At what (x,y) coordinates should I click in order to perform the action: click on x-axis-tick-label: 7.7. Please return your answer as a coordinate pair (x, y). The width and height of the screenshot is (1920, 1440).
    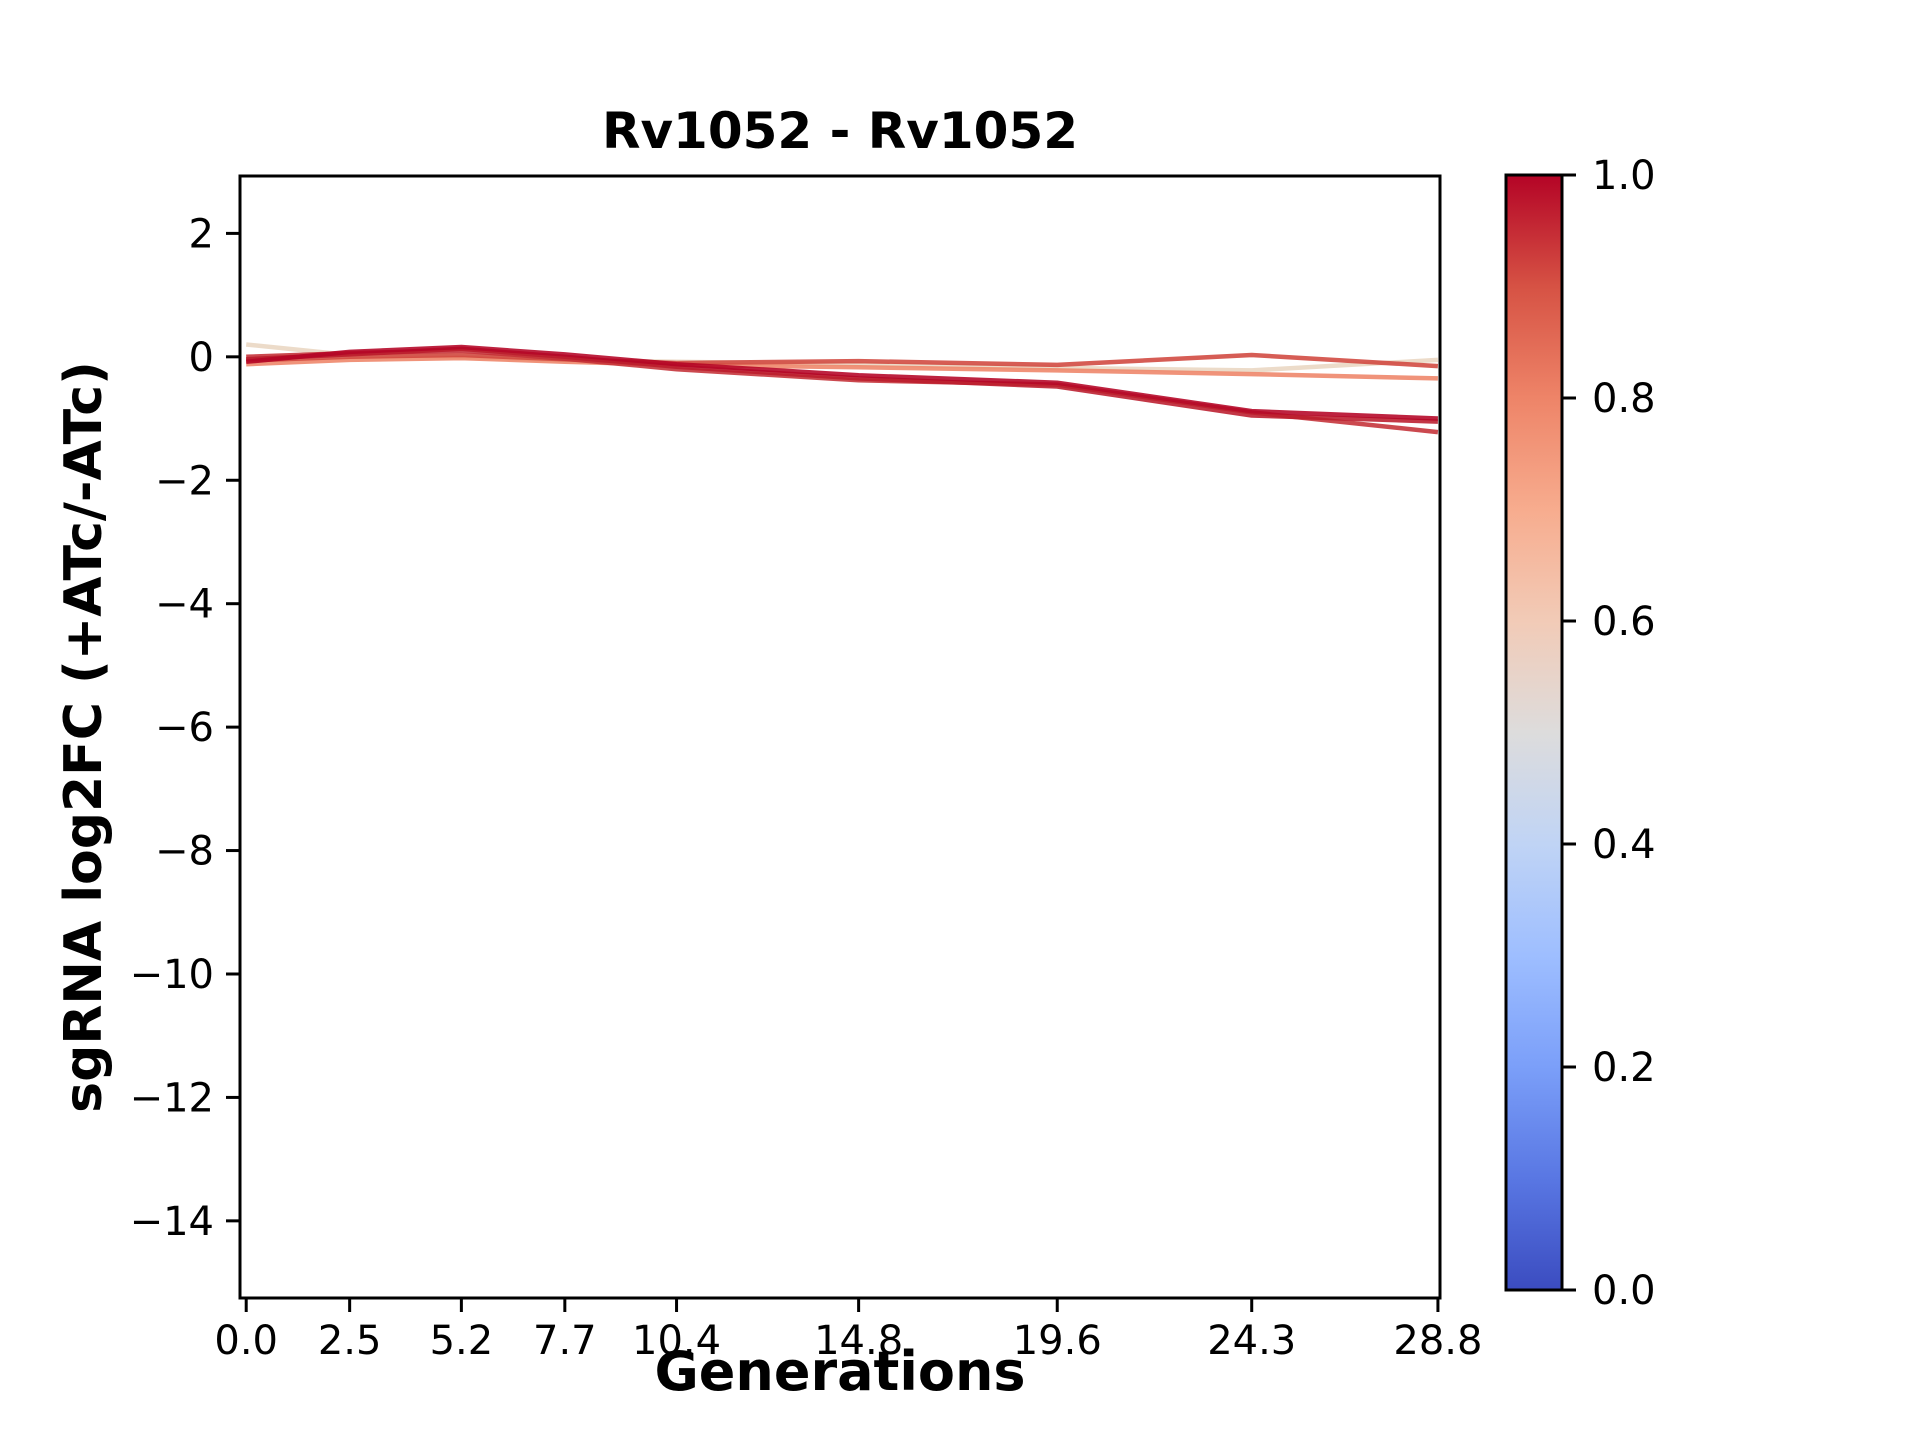
    Looking at the image, I should click on (565, 1341).